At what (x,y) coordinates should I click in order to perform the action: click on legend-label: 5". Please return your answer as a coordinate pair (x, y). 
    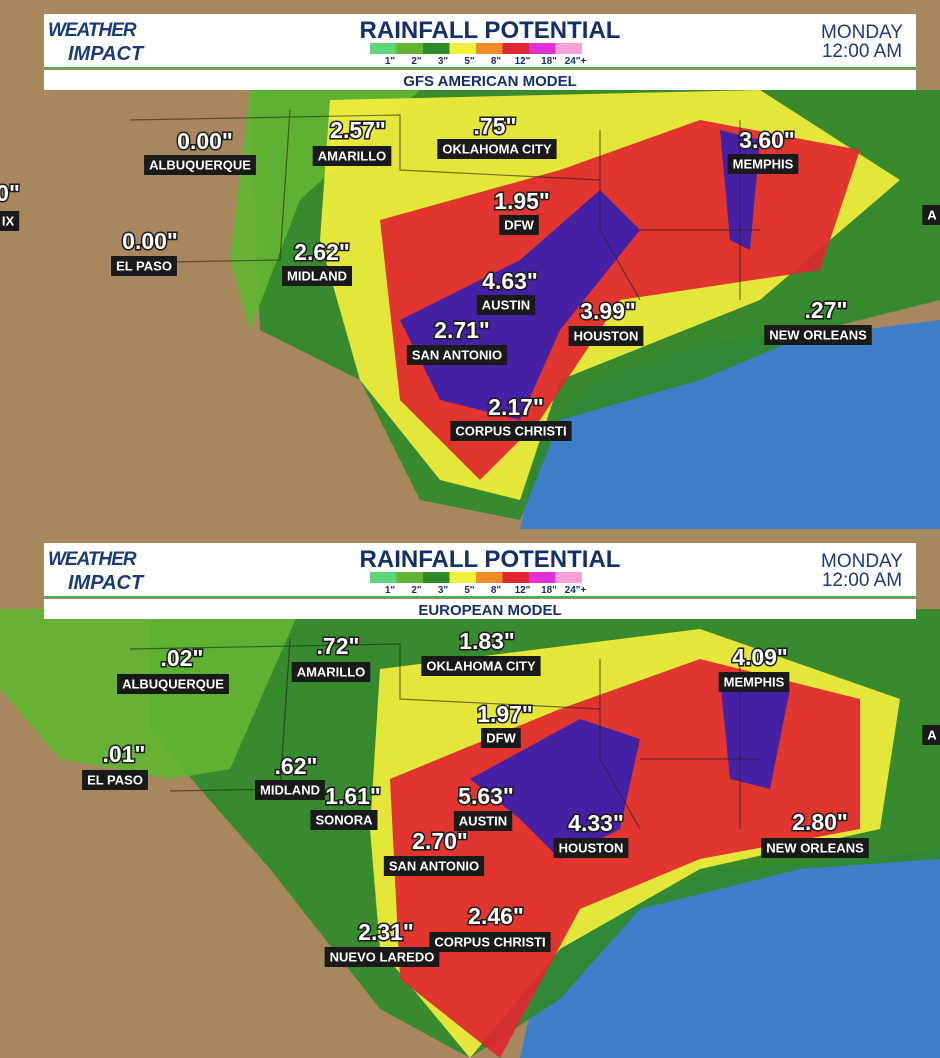
    Looking at the image, I should click on (469, 61).